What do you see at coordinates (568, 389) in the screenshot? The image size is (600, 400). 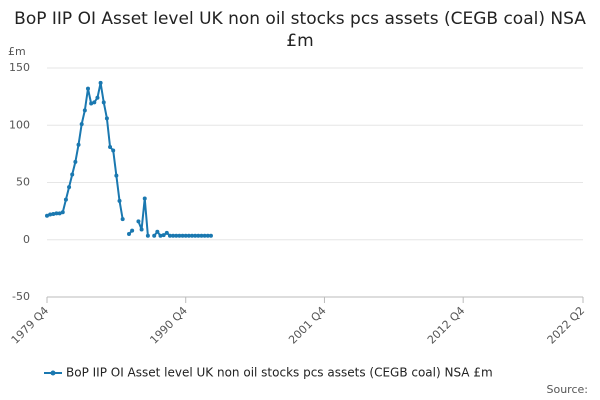 I see `source: Source:` at bounding box center [568, 389].